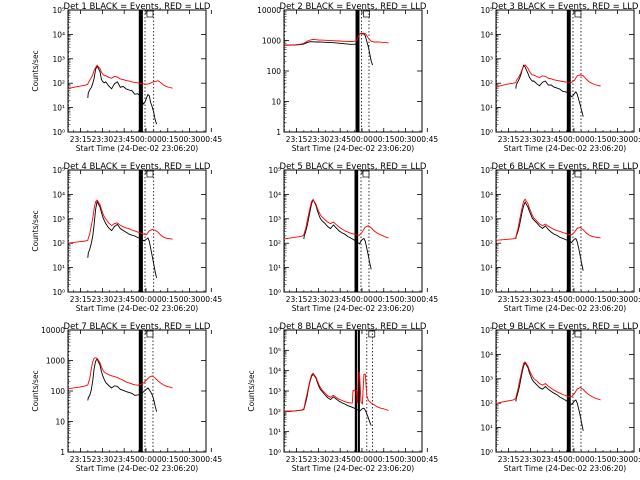 The width and height of the screenshot is (640, 480). What do you see at coordinates (62, 452) in the screenshot?
I see `y-tick-label: 1` at bounding box center [62, 452].